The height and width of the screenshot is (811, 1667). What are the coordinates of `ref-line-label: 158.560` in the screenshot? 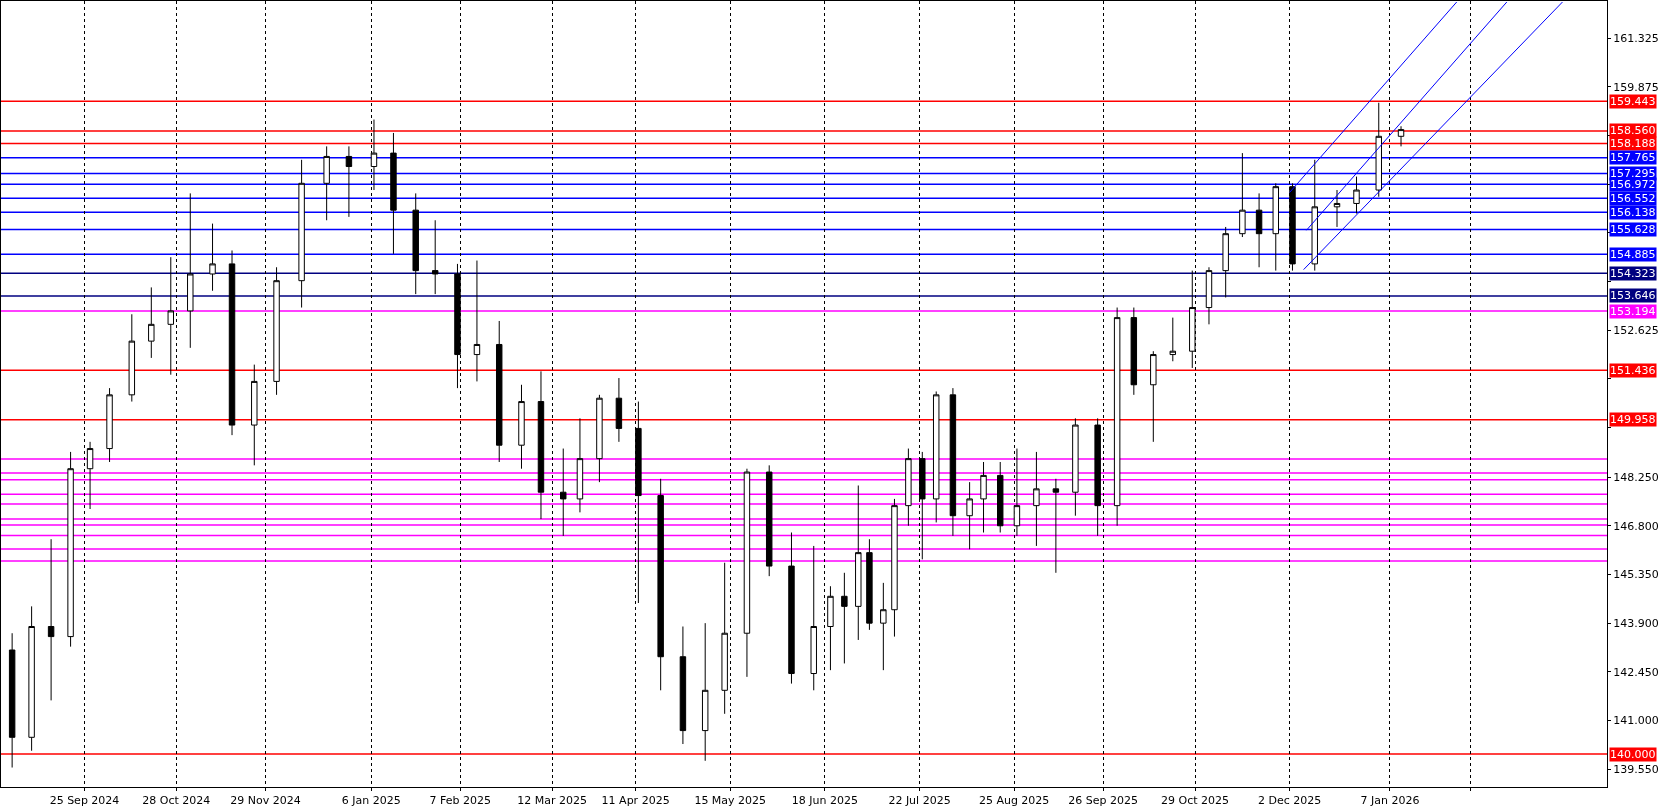 It's located at (1633, 130).